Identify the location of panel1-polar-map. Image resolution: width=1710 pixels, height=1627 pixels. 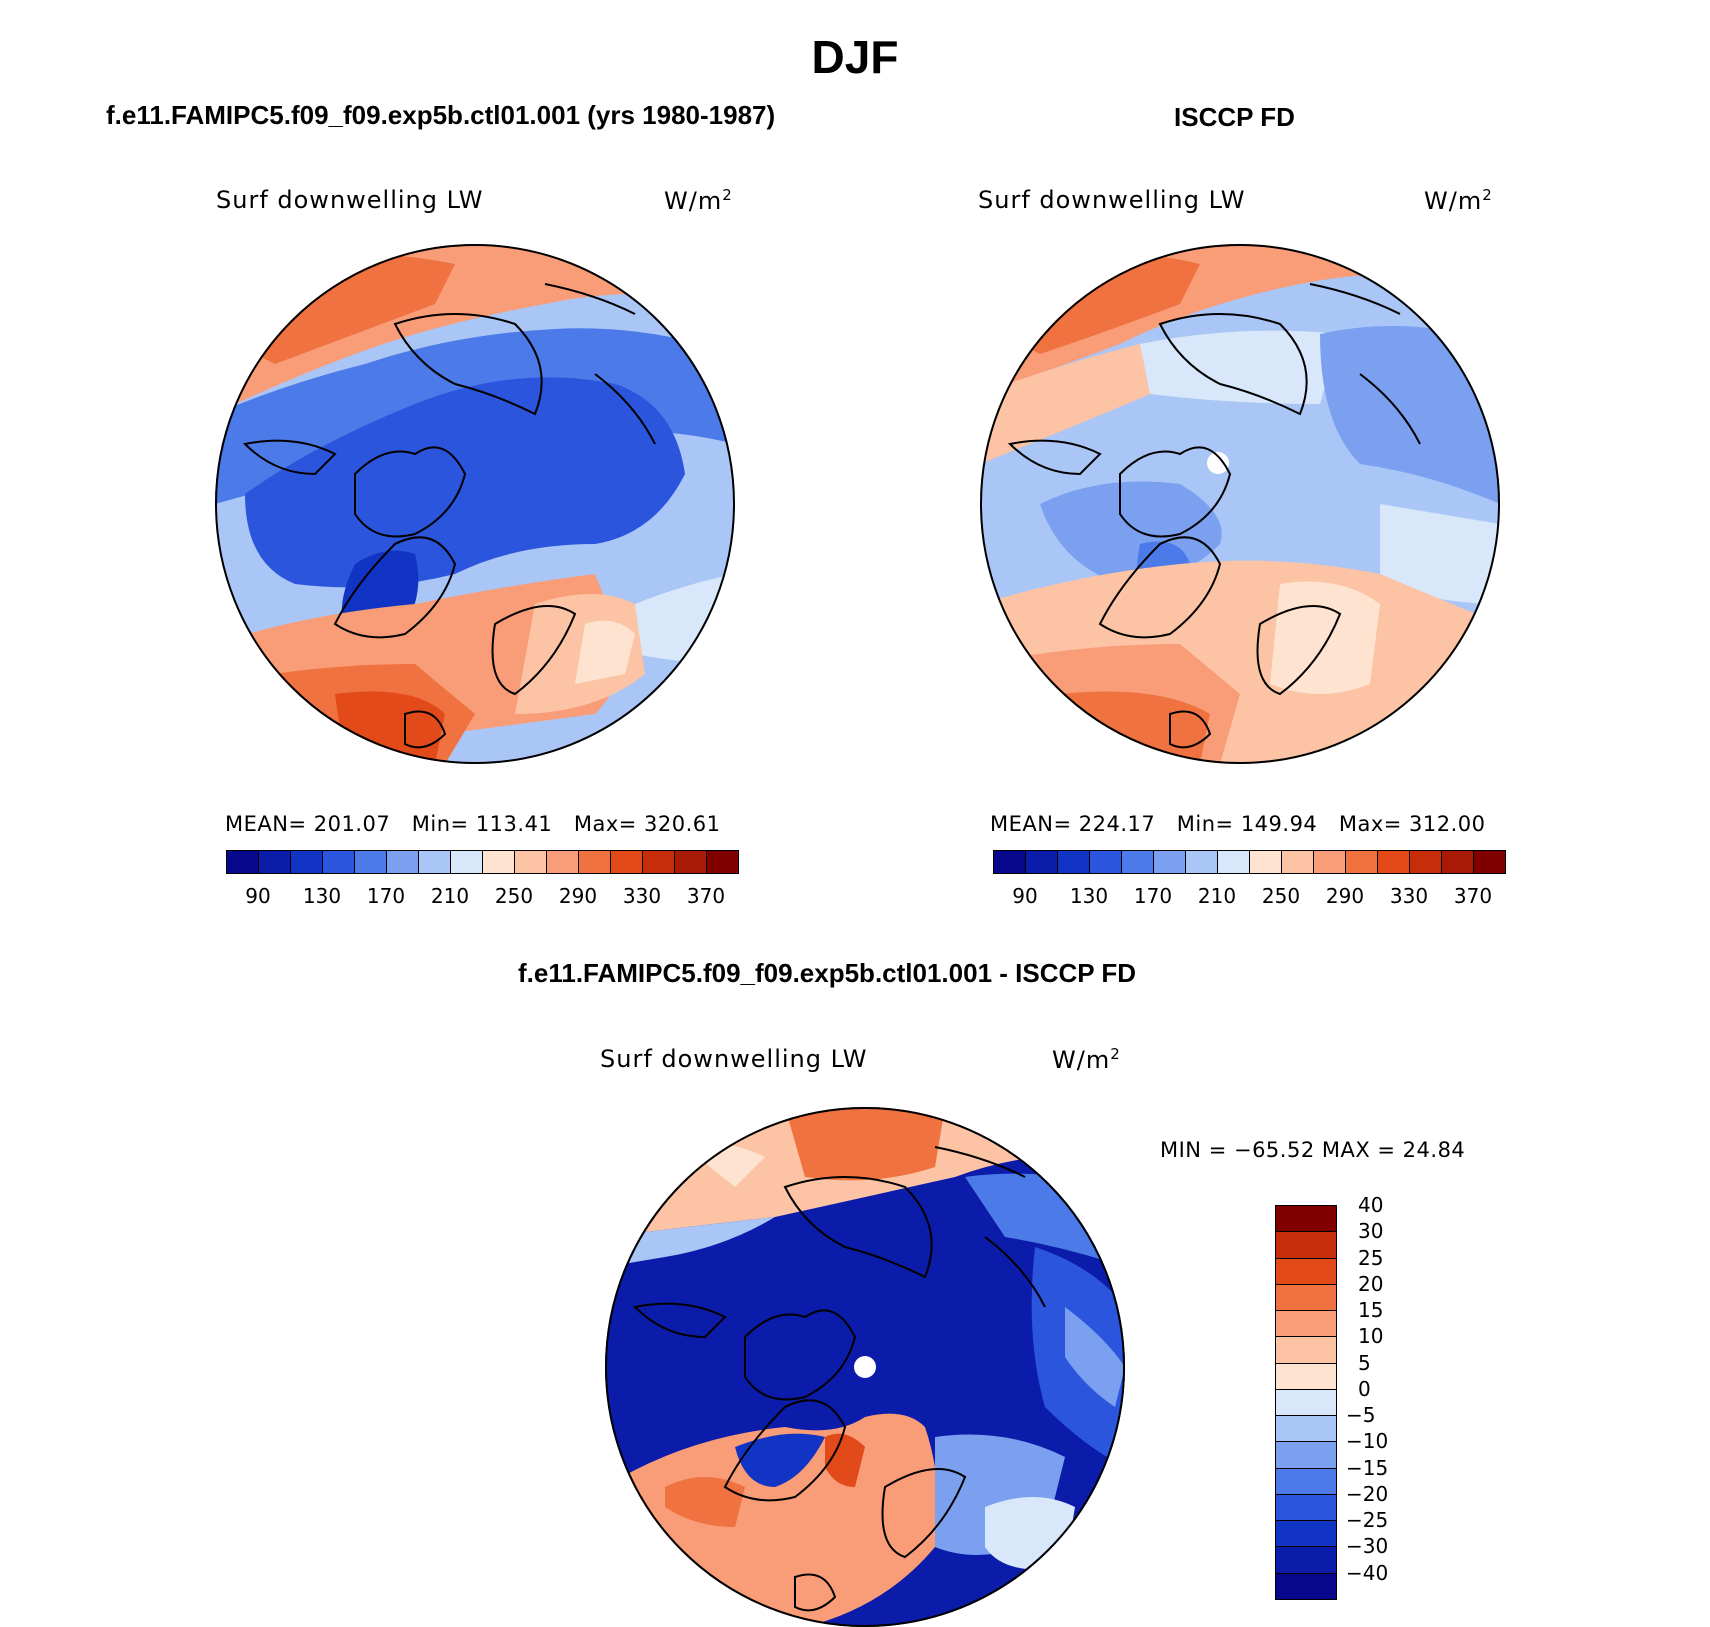
(475, 504).